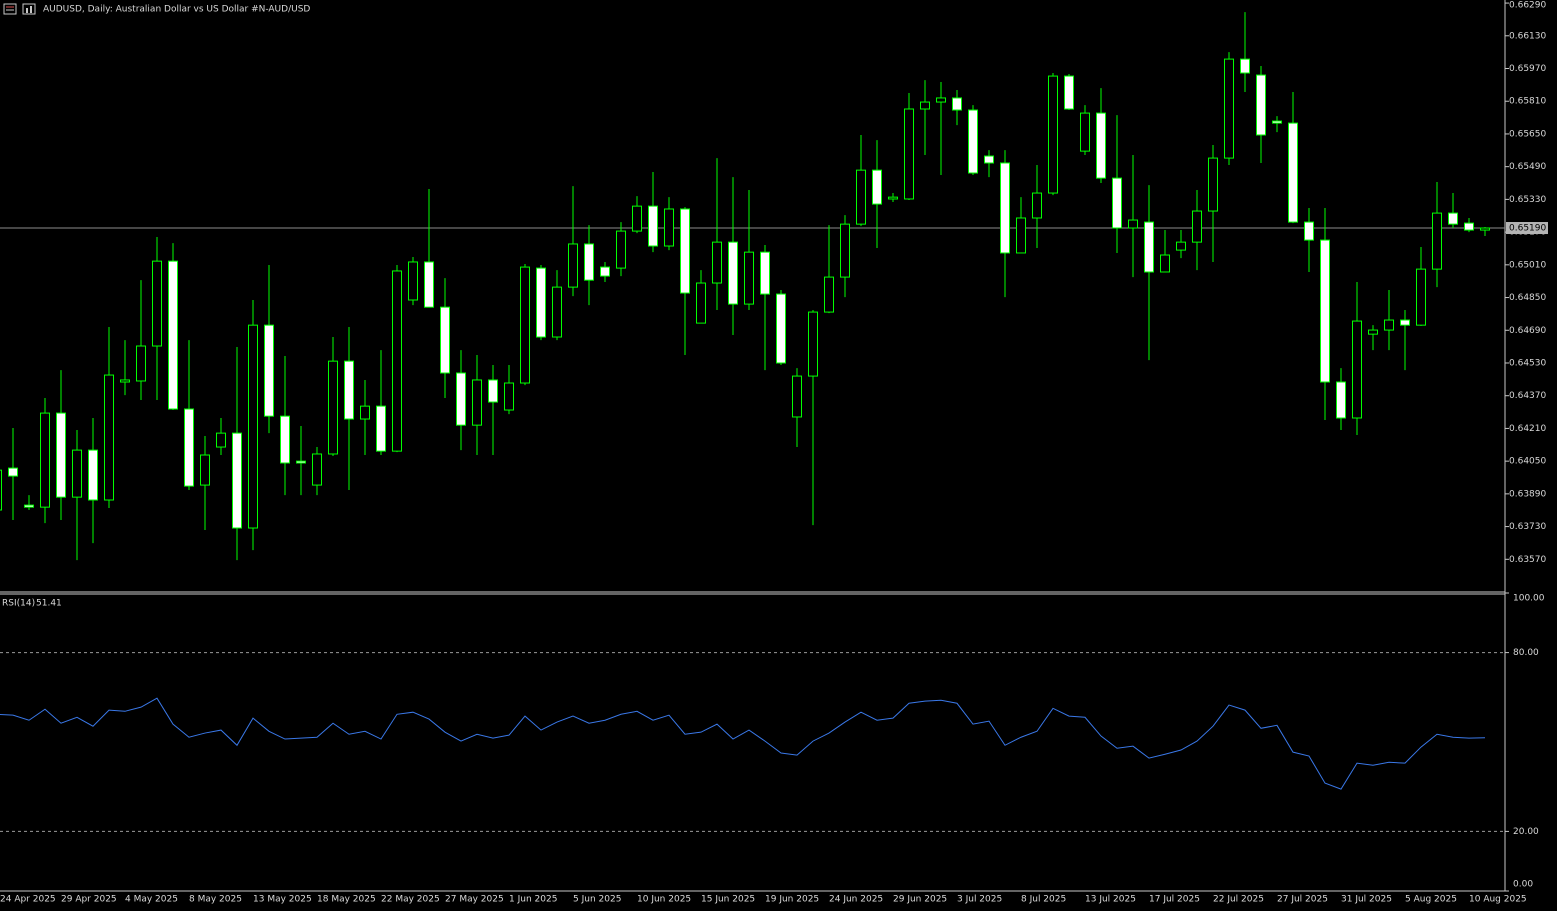 The image size is (1557, 911). Describe the element at coordinates (1043, 900) in the screenshot. I see `x-tick-label: 8 Jul 2025` at that location.